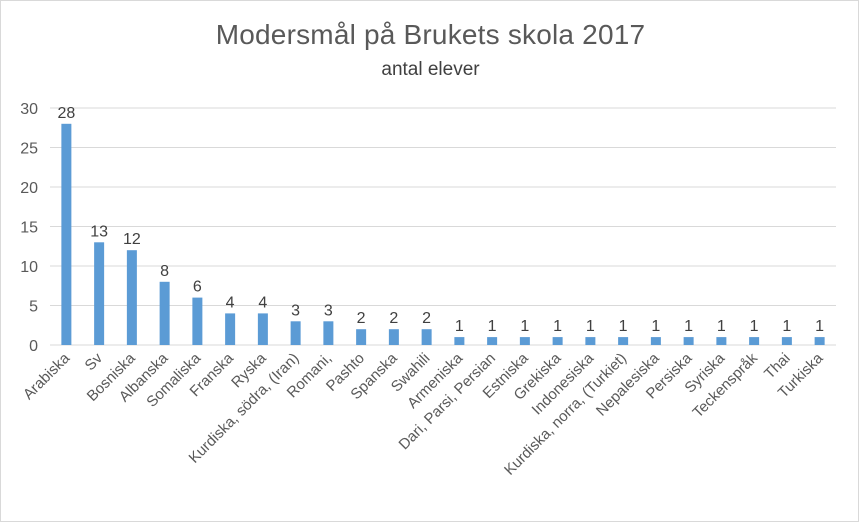 The width and height of the screenshot is (859, 522). Describe the element at coordinates (430, 34) in the screenshot. I see `chart-title: Modersmål på Brukets skola 2017` at that location.